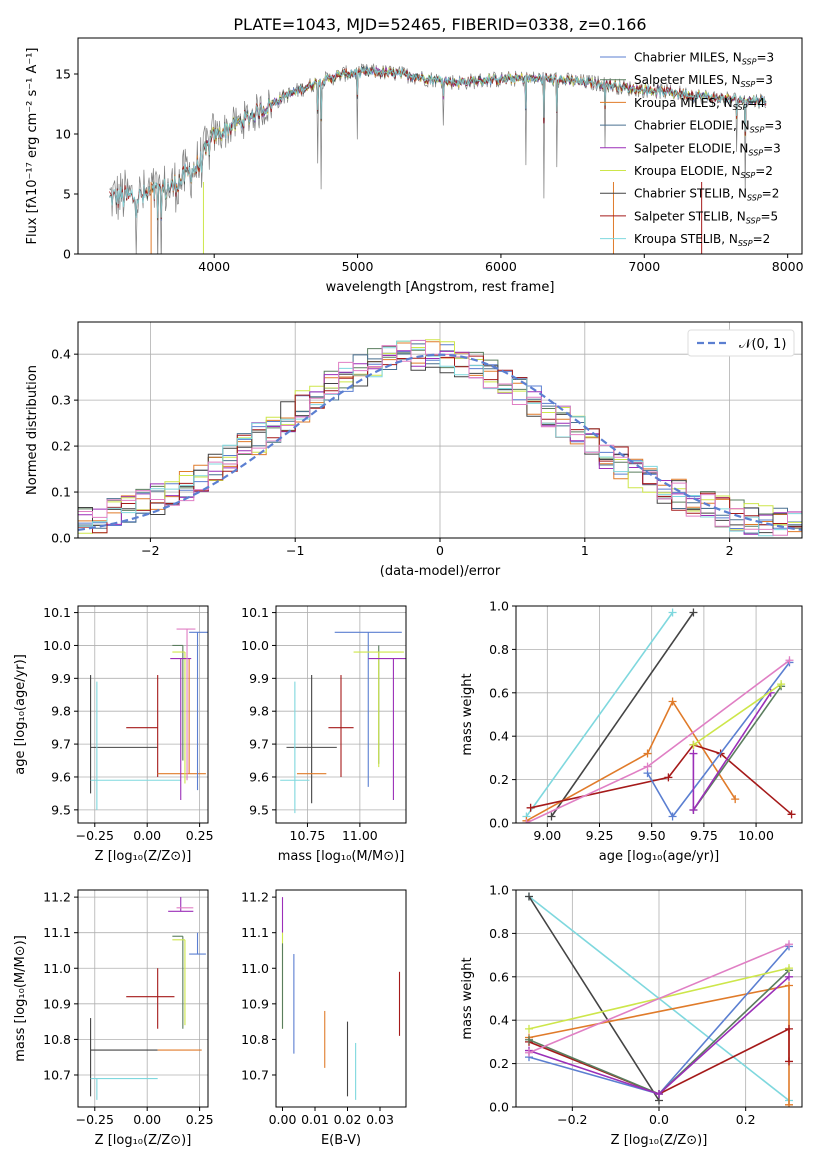 The image size is (819, 1170). I want to click on mass_vs_EBV-plot-area, so click(341, 998).